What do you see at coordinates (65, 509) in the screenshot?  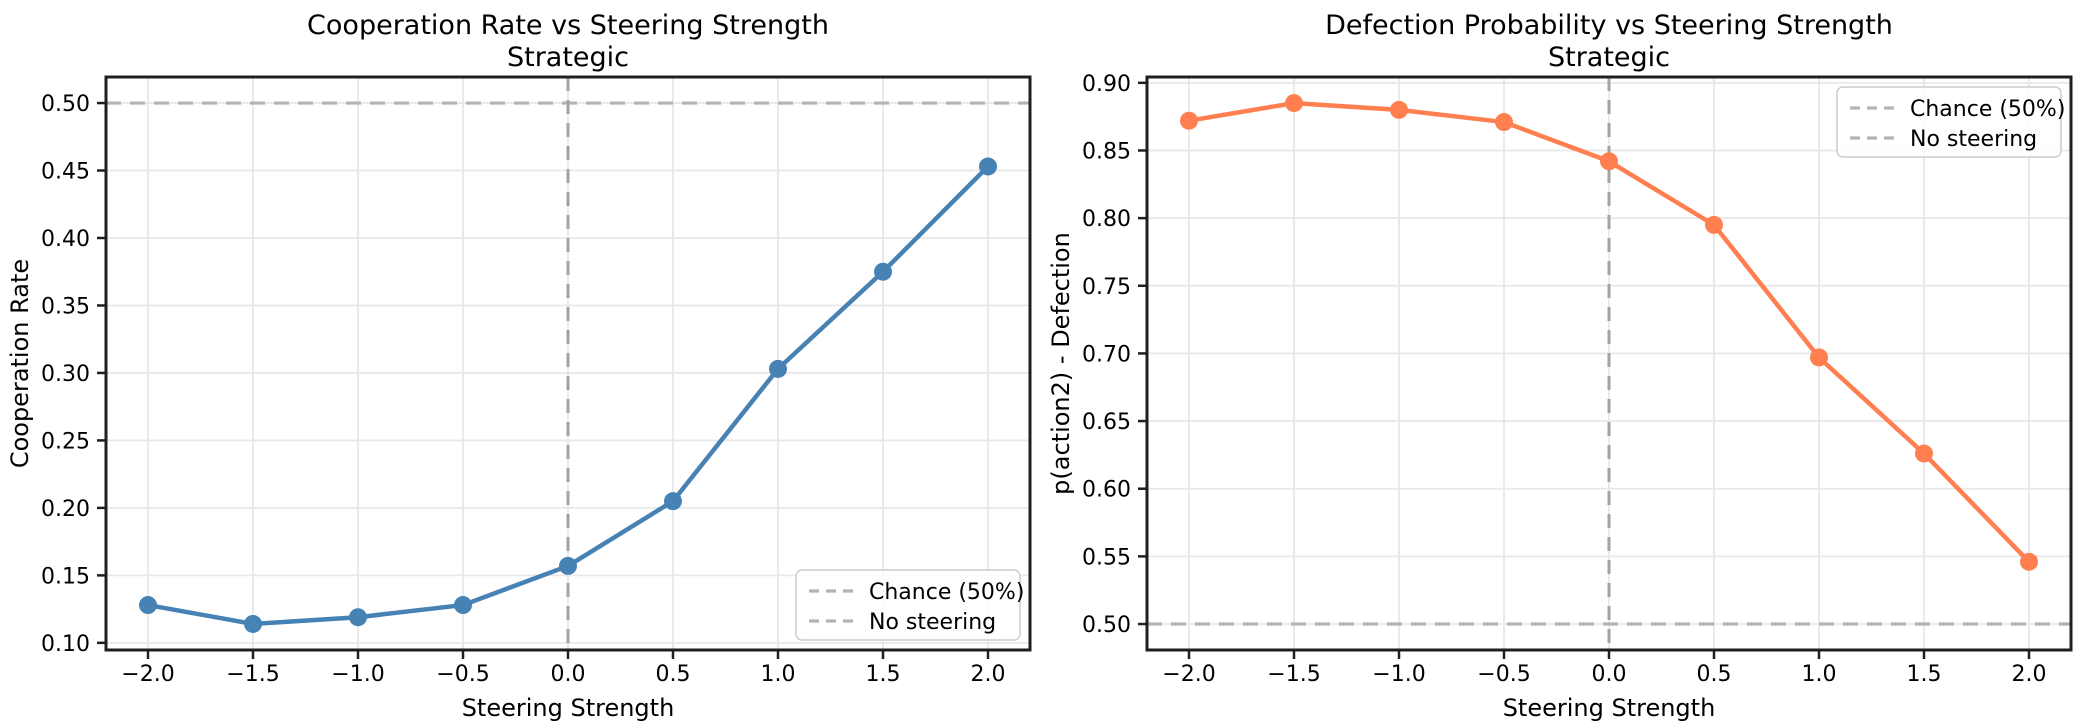 I see `y-tick-label: 0.20` at bounding box center [65, 509].